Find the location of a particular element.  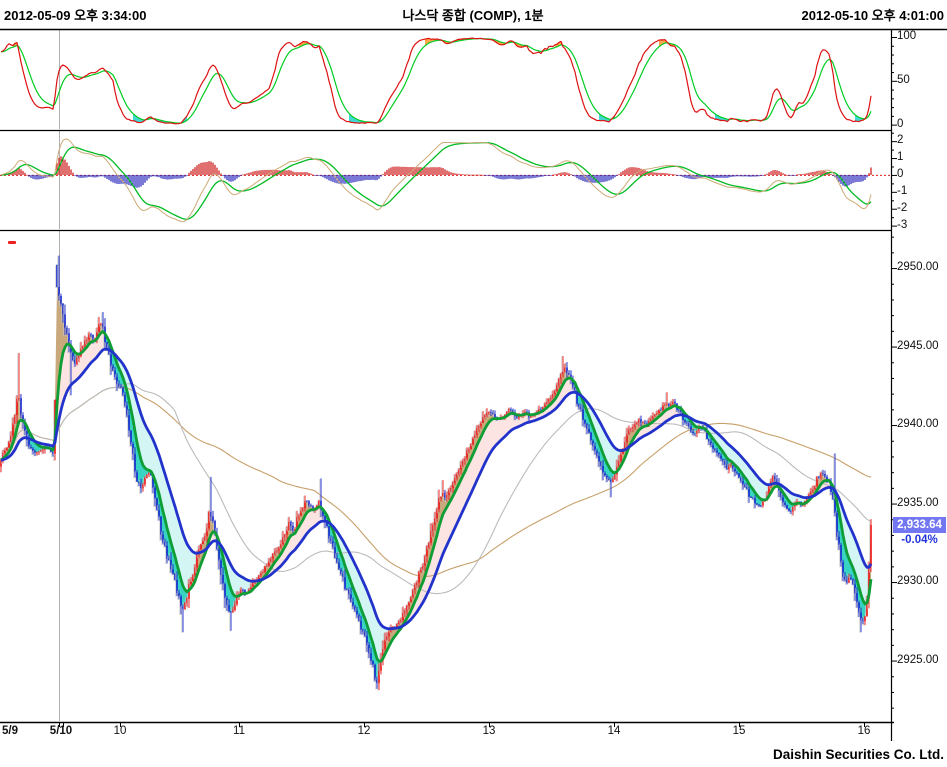

chart-title: 나스닥 종합 (COMP), 1분 is located at coordinates (473, 15).